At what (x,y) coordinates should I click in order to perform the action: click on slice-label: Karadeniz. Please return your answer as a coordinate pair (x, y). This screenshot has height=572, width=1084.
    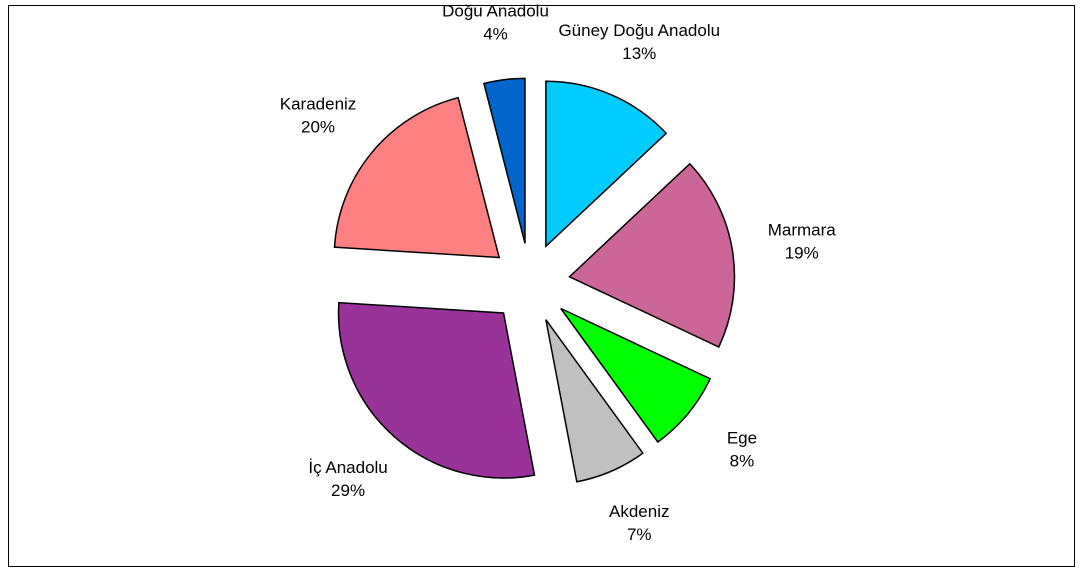
    Looking at the image, I should click on (318, 103).